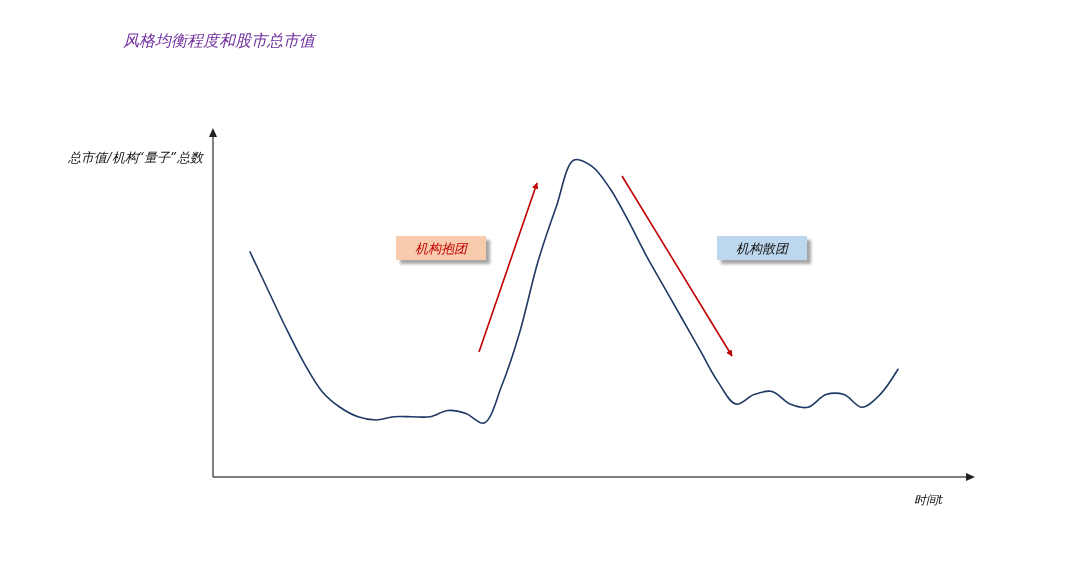  I want to click on chart-title: 风格均衡程度和股市总市值, so click(220, 40).